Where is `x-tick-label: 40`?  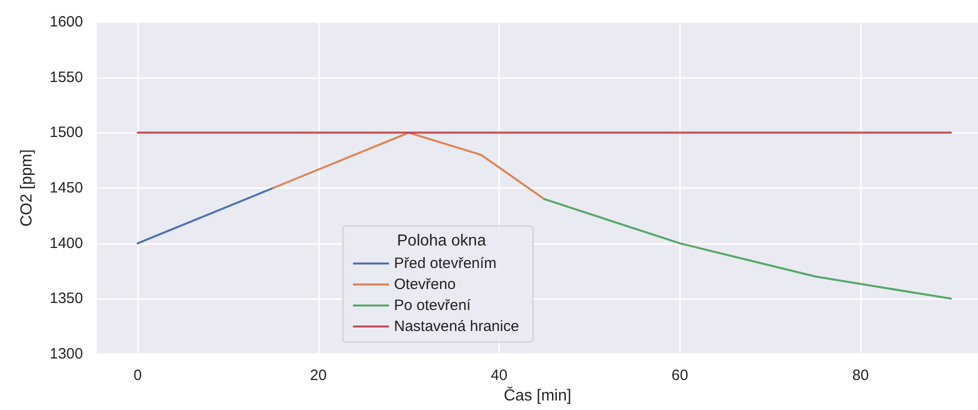
x-tick-label: 40 is located at coordinates (499, 375).